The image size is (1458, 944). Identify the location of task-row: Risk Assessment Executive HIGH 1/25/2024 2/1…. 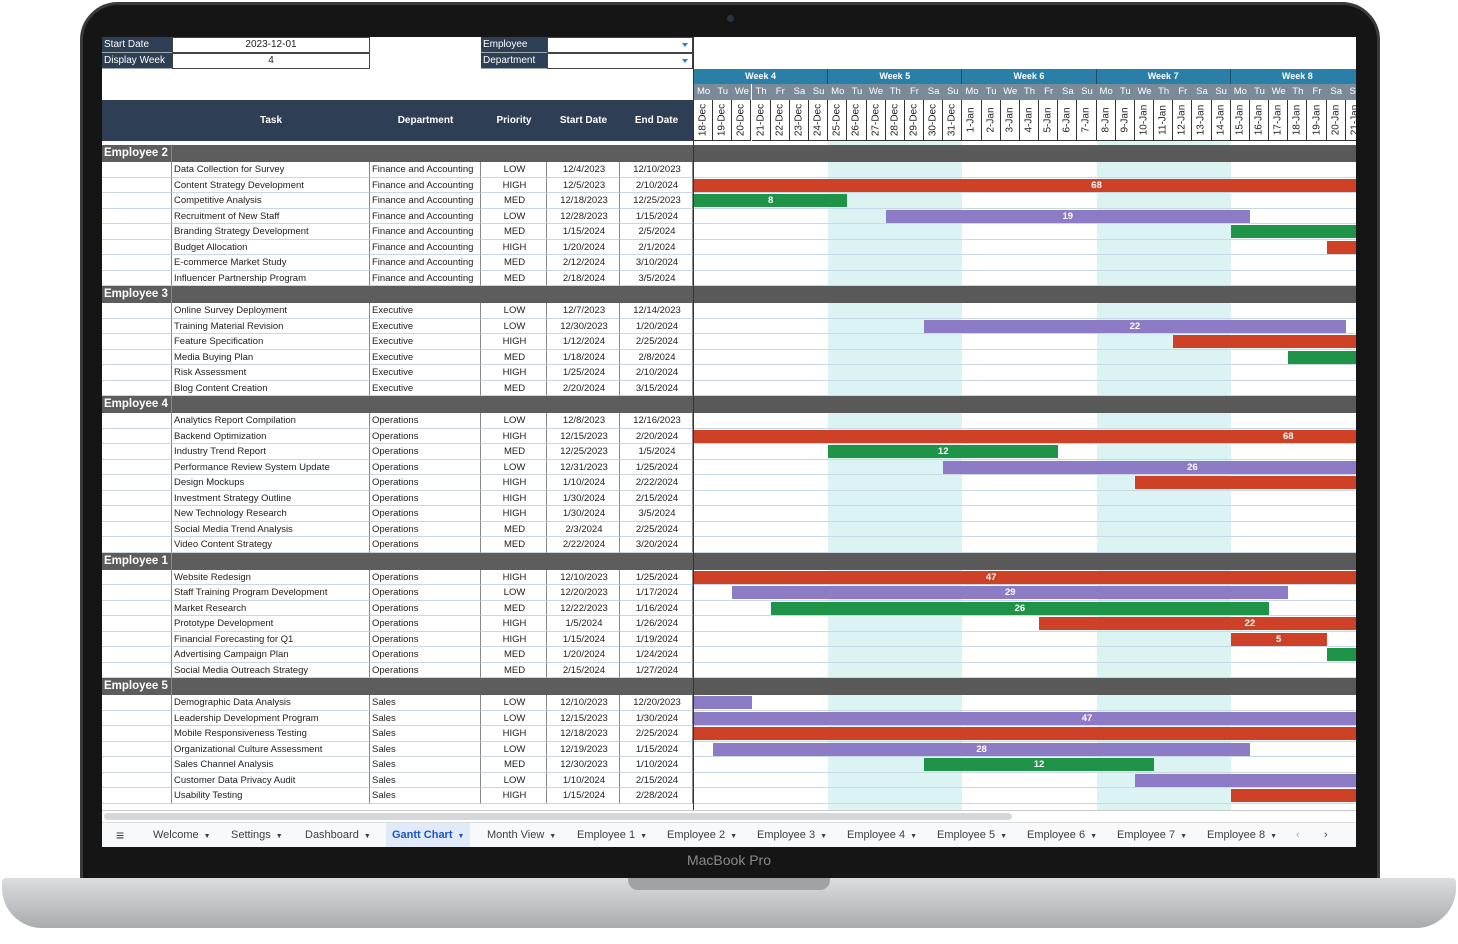
(397, 373).